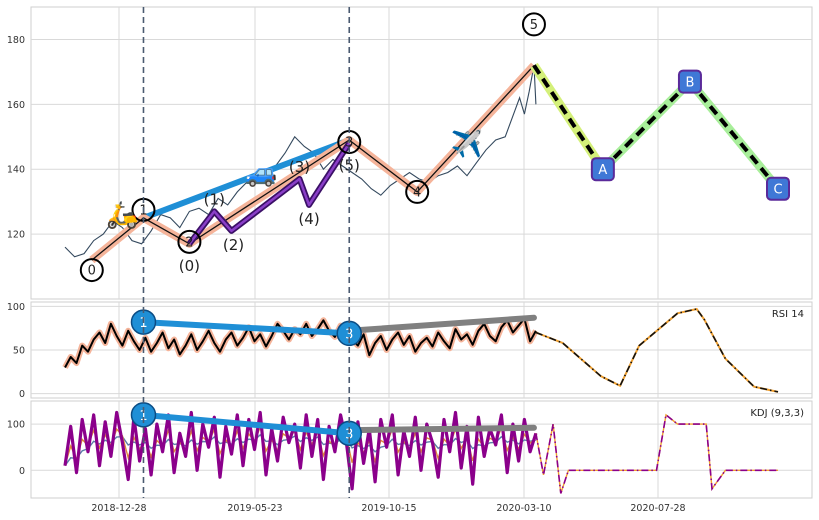 This screenshot has width=819, height=520. Describe the element at coordinates (143, 416) in the screenshot. I see `kdj-marker-label: 1` at that location.